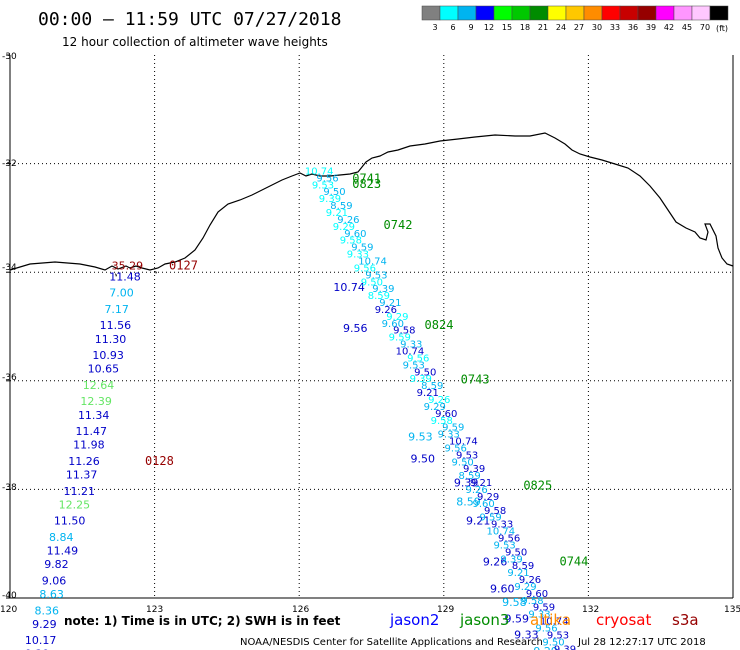 This screenshot has width=740, height=650. Describe the element at coordinates (84, 461) in the screenshot. I see `wave-height-value: 11.26` at that location.